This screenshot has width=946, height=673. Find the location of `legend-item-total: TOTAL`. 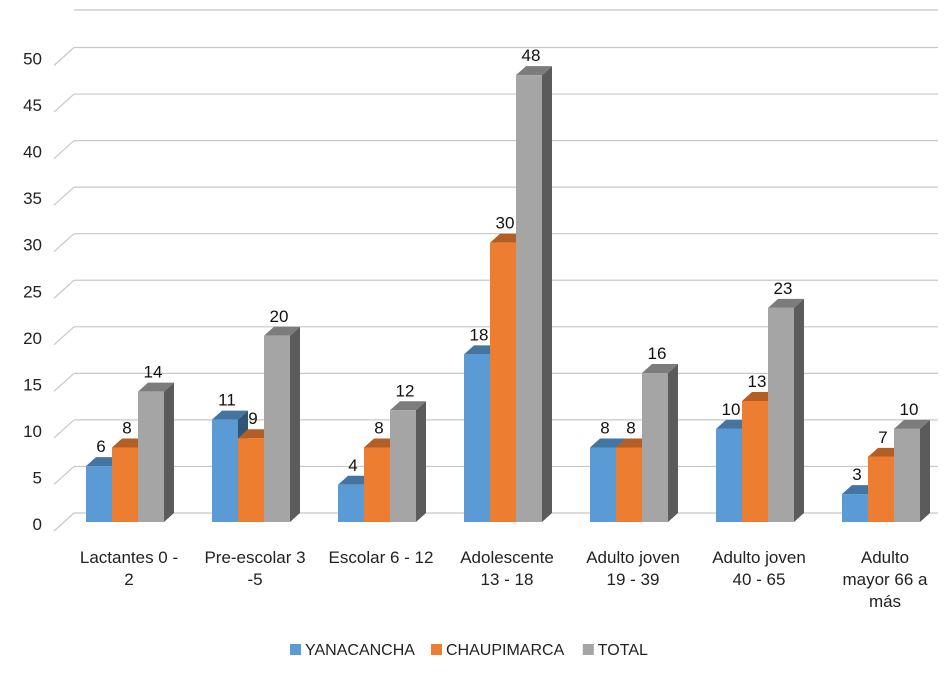

legend-item-total: TOTAL is located at coordinates (615, 650).